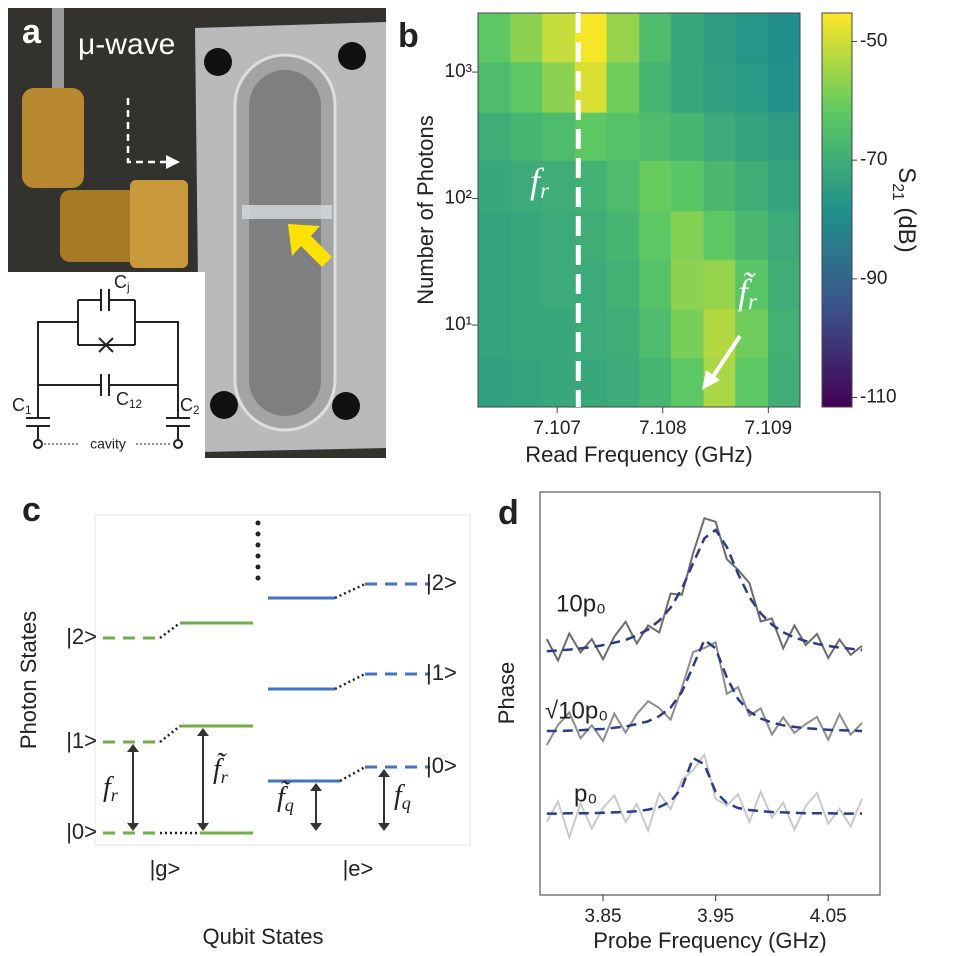 The width and height of the screenshot is (972, 956). I want to click on series-label: 10p₀, so click(581, 603).